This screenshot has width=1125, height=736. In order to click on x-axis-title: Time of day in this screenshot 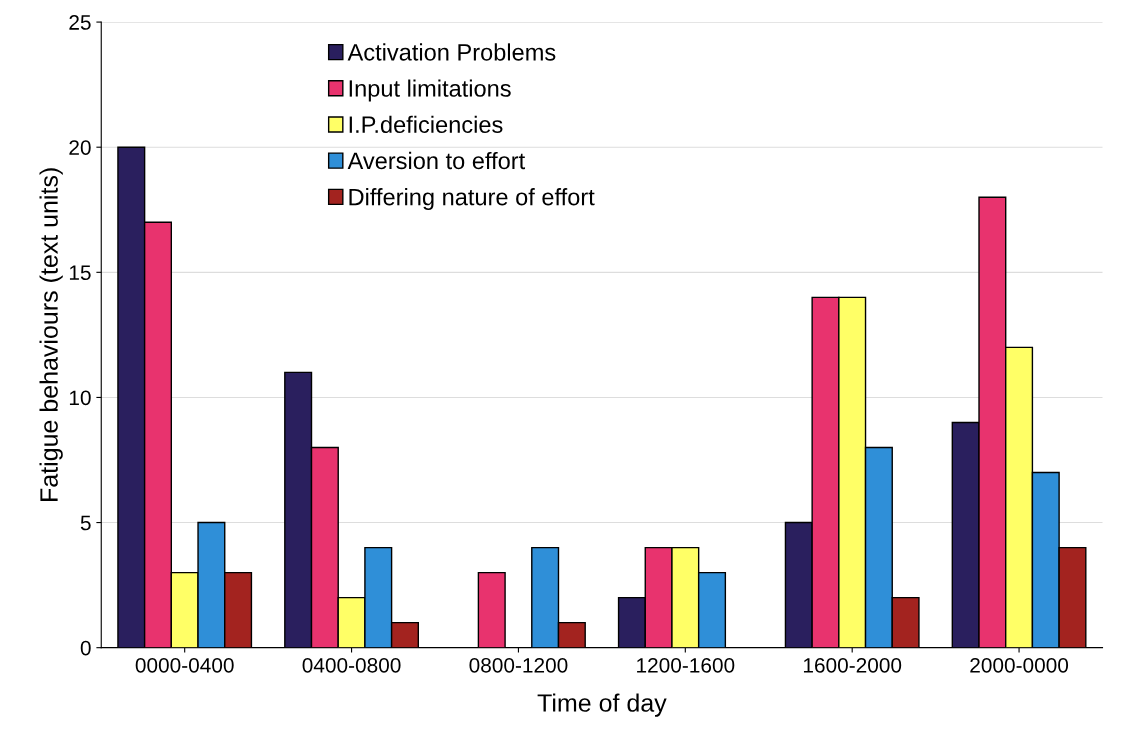, I will do `click(602, 705)`.